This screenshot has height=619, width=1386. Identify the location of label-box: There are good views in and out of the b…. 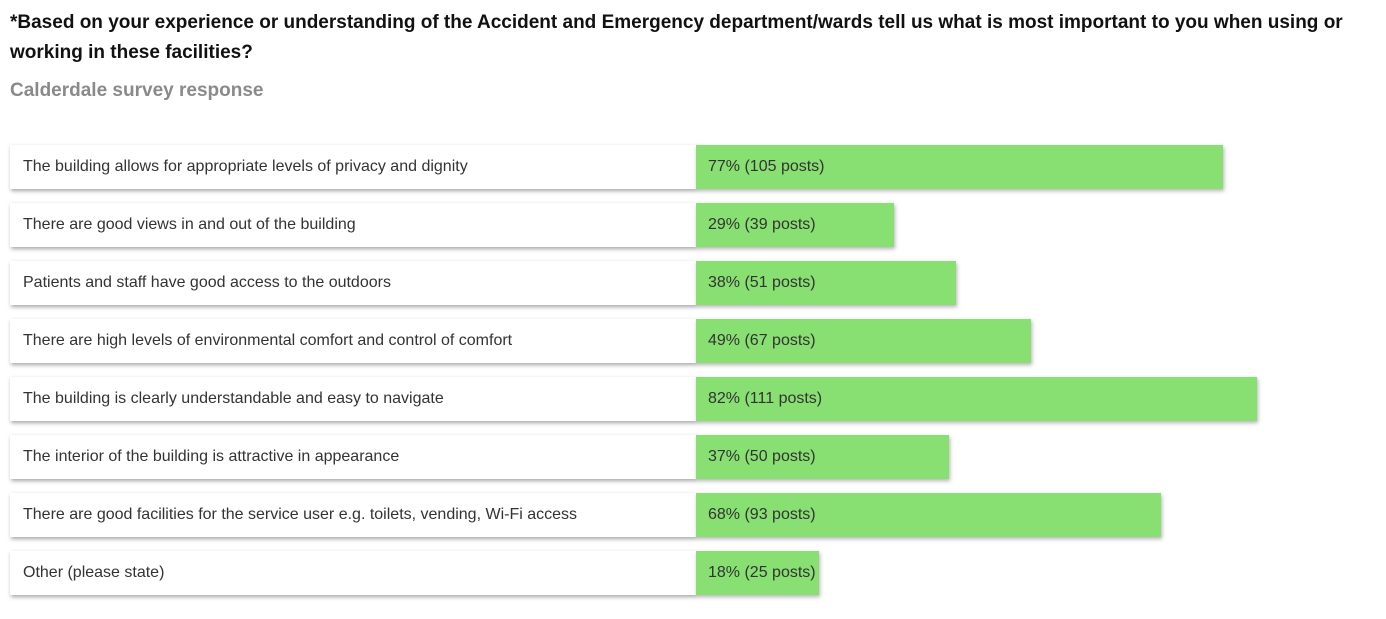
(353, 225).